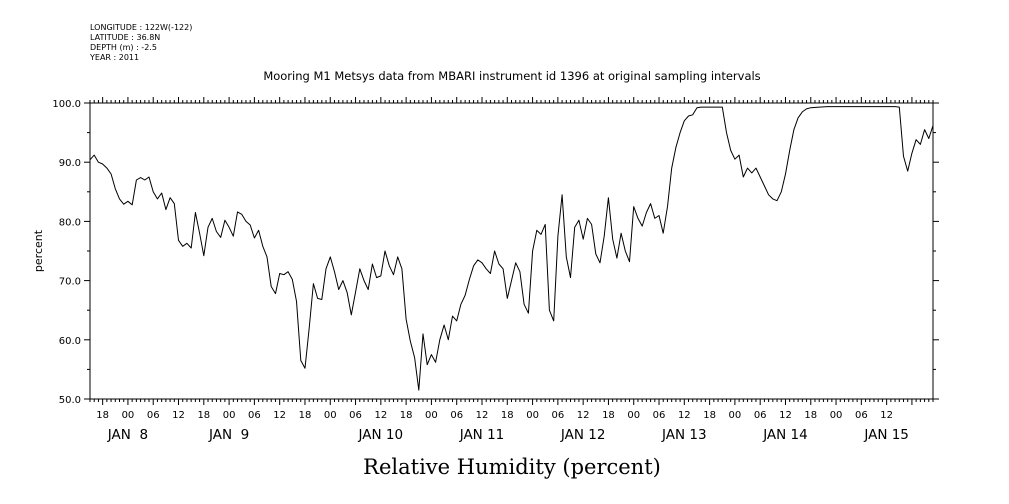 The height and width of the screenshot is (504, 1009). I want to click on x-day-label: JAN 8, so click(127, 435).